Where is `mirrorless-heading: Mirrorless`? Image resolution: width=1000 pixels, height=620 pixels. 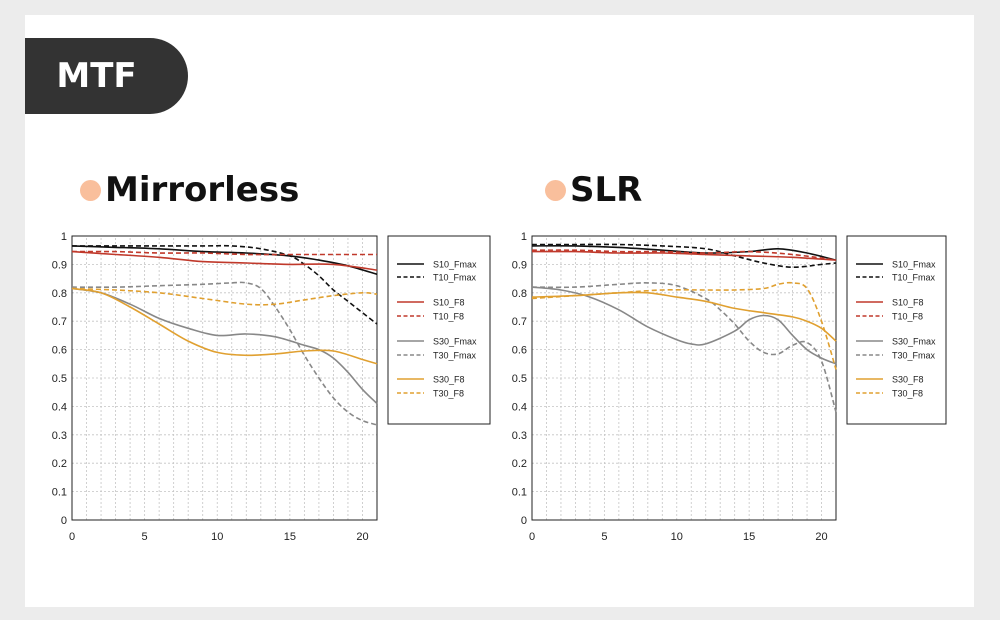
mirrorless-heading: Mirrorless is located at coordinates (189, 190).